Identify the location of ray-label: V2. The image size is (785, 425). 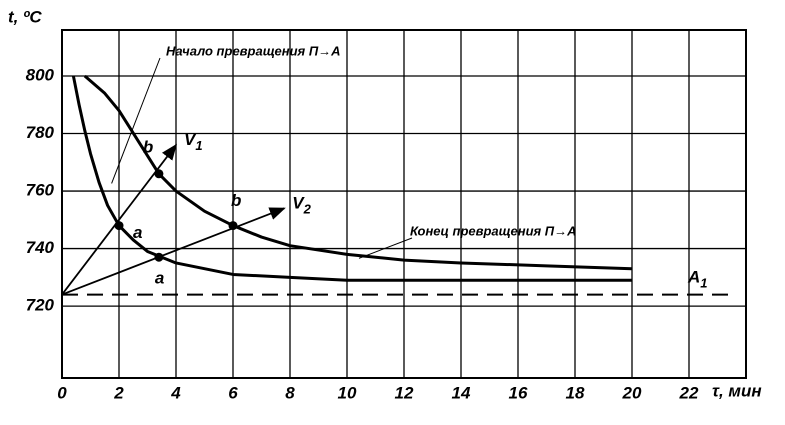
(301, 205).